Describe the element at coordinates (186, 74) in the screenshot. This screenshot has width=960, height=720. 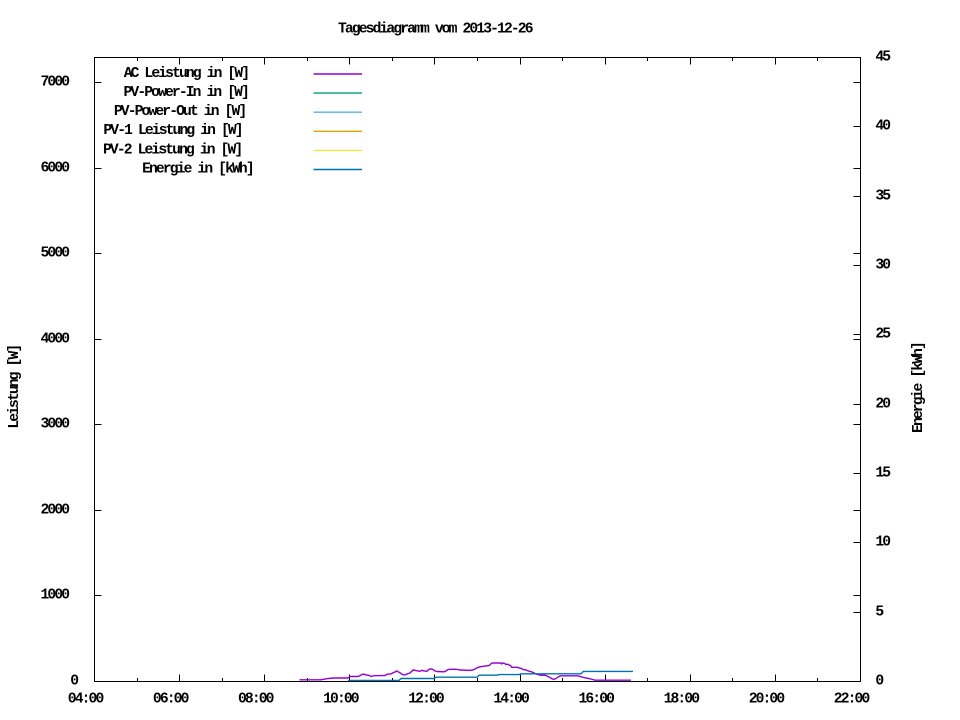
I see `svg-text: AC Leistung in [W]` at that location.